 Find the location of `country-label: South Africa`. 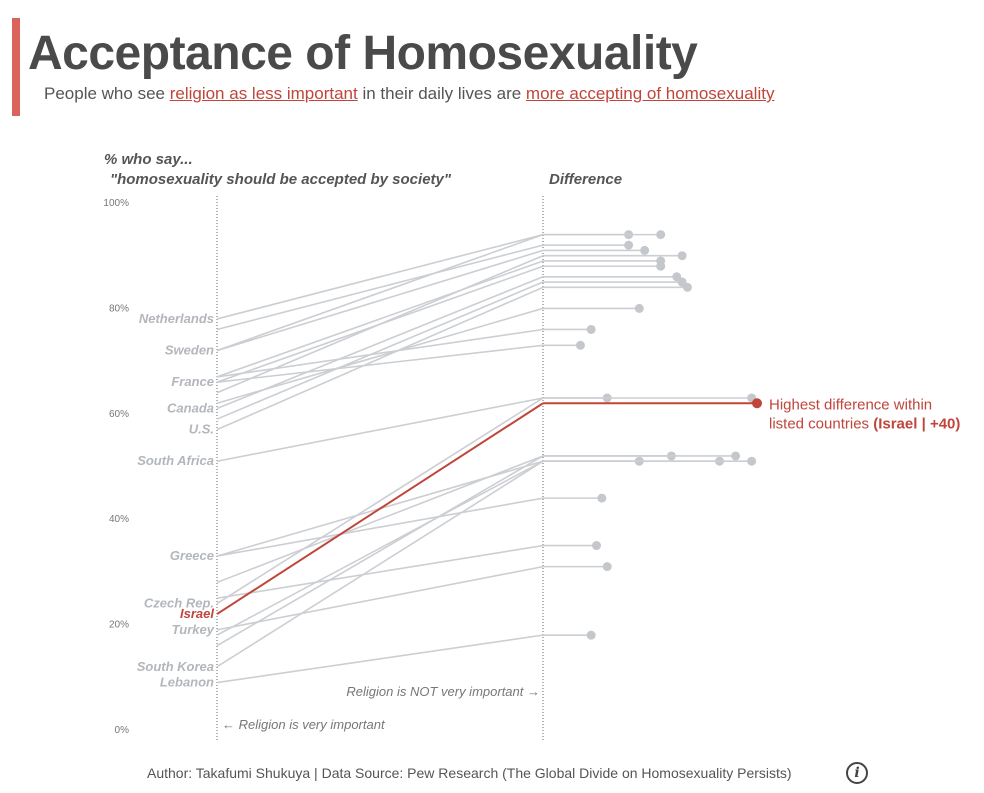

country-label: South Africa is located at coordinates (175, 460).